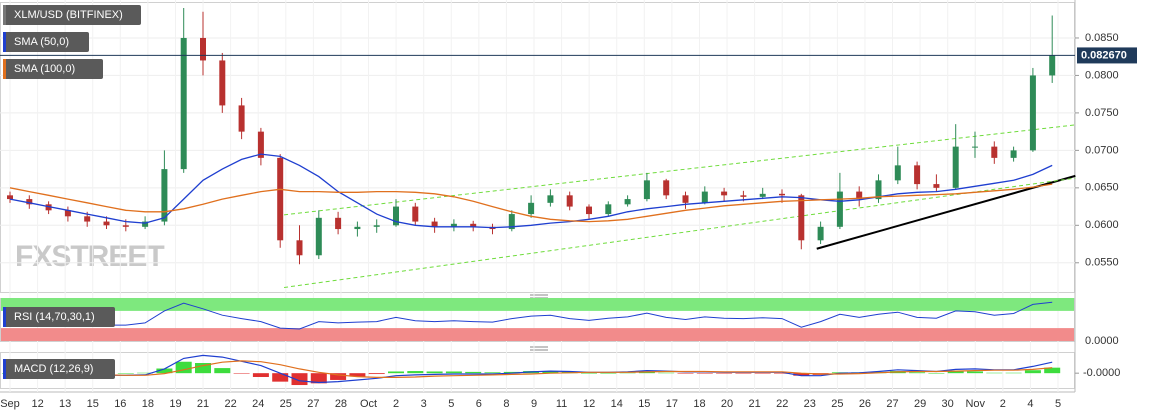 The image size is (1153, 416). I want to click on x-tick-label: 16, so click(120, 404).